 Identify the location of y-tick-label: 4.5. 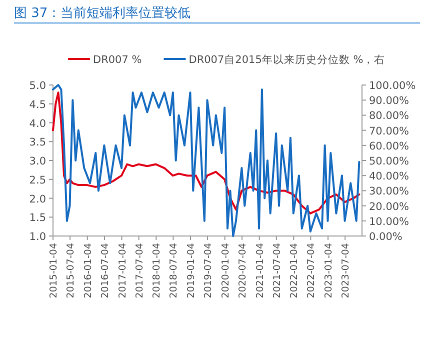
(37, 104).